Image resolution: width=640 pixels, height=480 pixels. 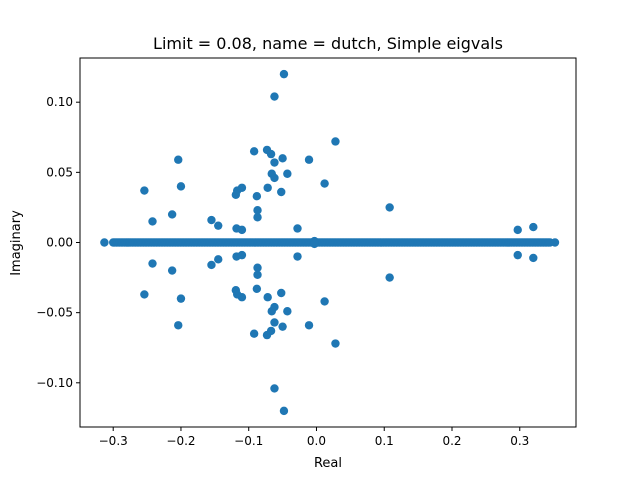 I want to click on x-axis-ticks: −0.3 −0.2 −0.1 0.0 0.1 0.2 0.3, so click(x=314, y=437).